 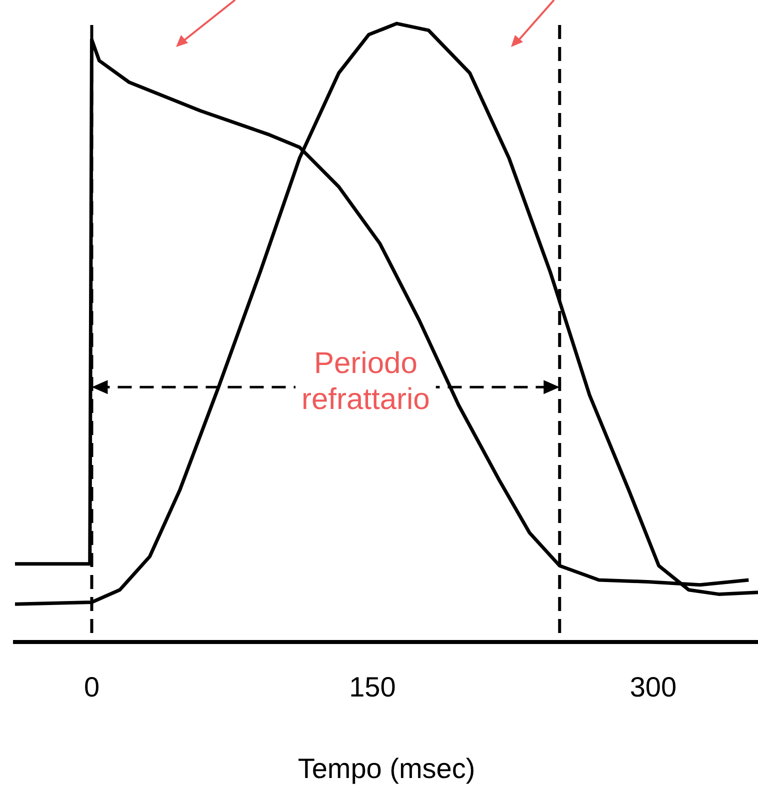 I want to click on x-tick-label: 300, so click(x=653, y=686).